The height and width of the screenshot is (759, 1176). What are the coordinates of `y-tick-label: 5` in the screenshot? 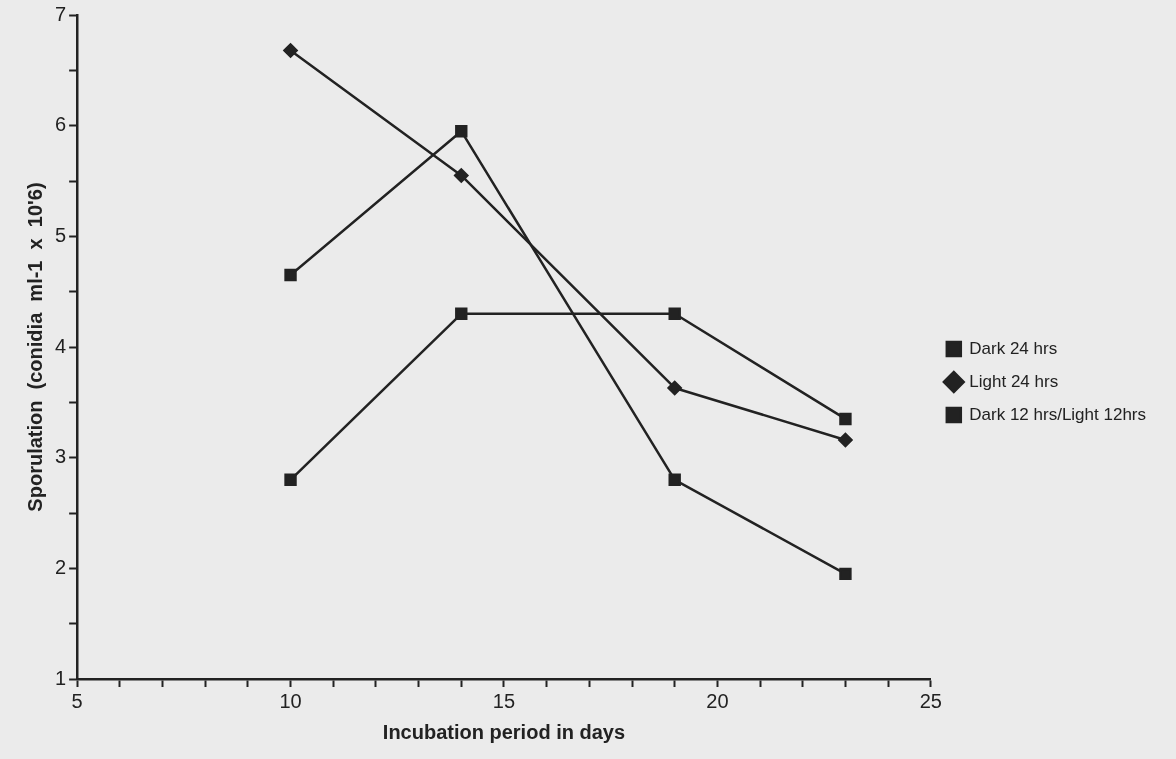 It's located at (61, 234).